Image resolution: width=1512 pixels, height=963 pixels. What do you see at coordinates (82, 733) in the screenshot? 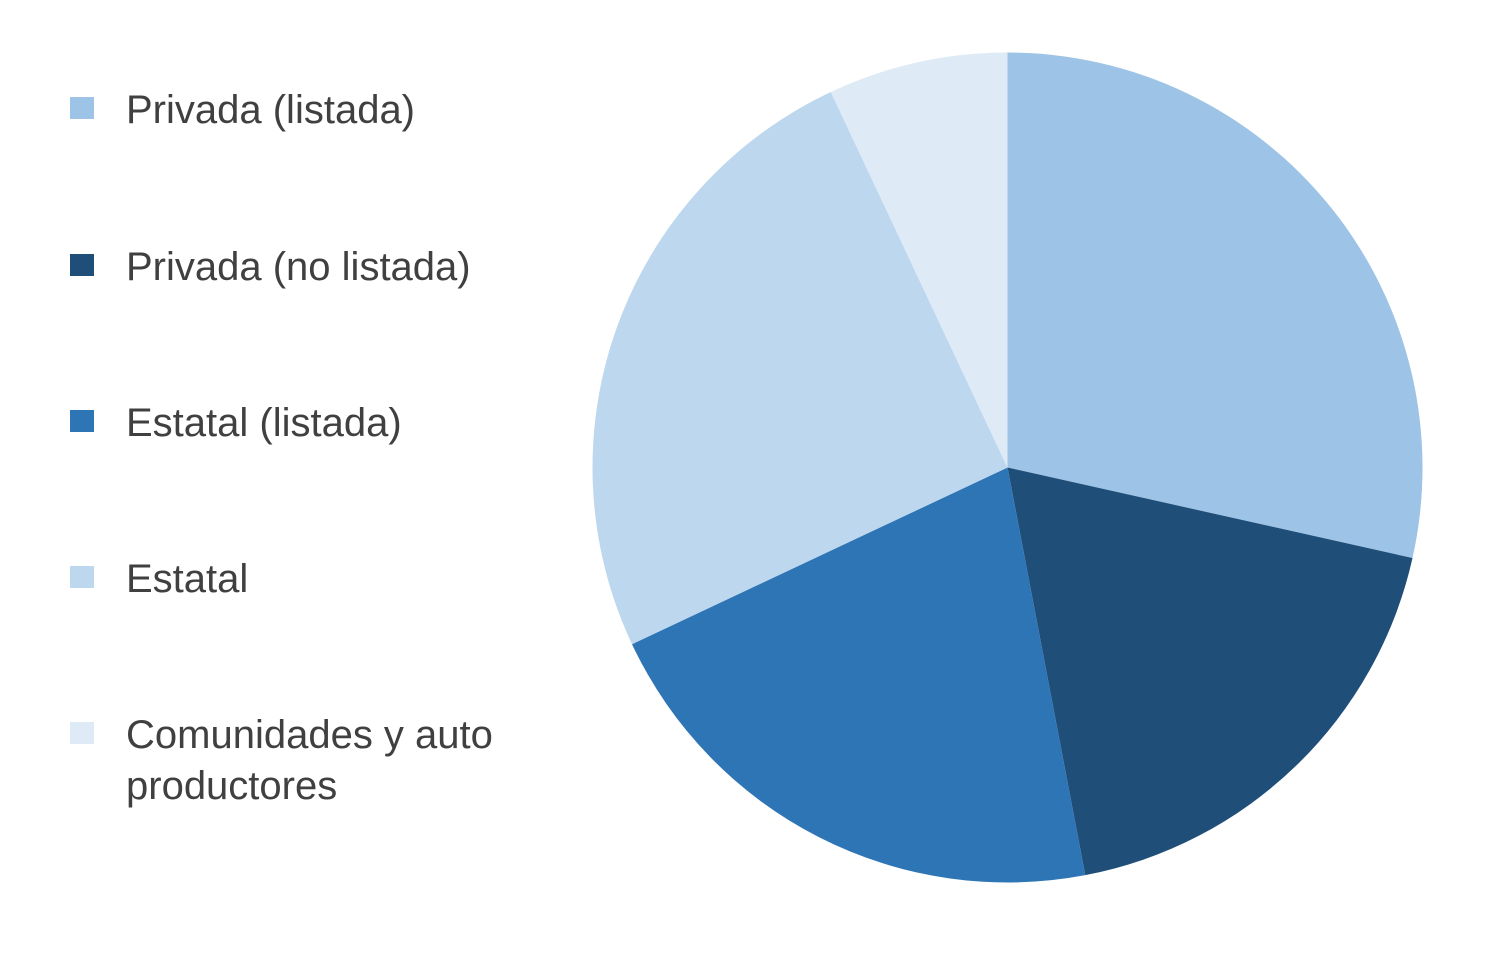
I see `legend-swatch-comunidades` at bounding box center [82, 733].